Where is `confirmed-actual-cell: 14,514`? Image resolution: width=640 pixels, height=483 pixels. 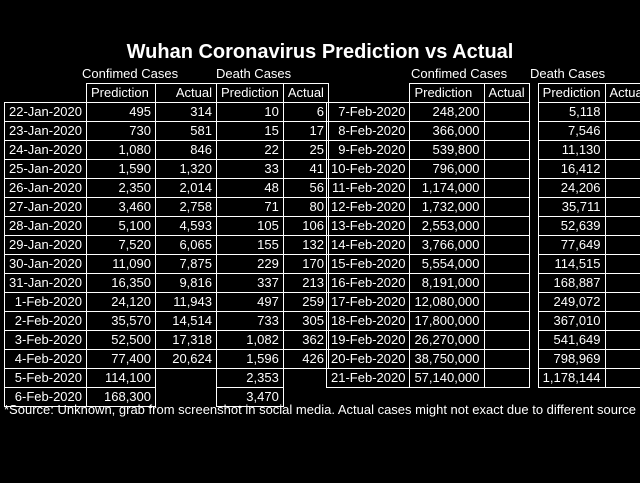
confirmed-actual-cell: 14,514 is located at coordinates (186, 321).